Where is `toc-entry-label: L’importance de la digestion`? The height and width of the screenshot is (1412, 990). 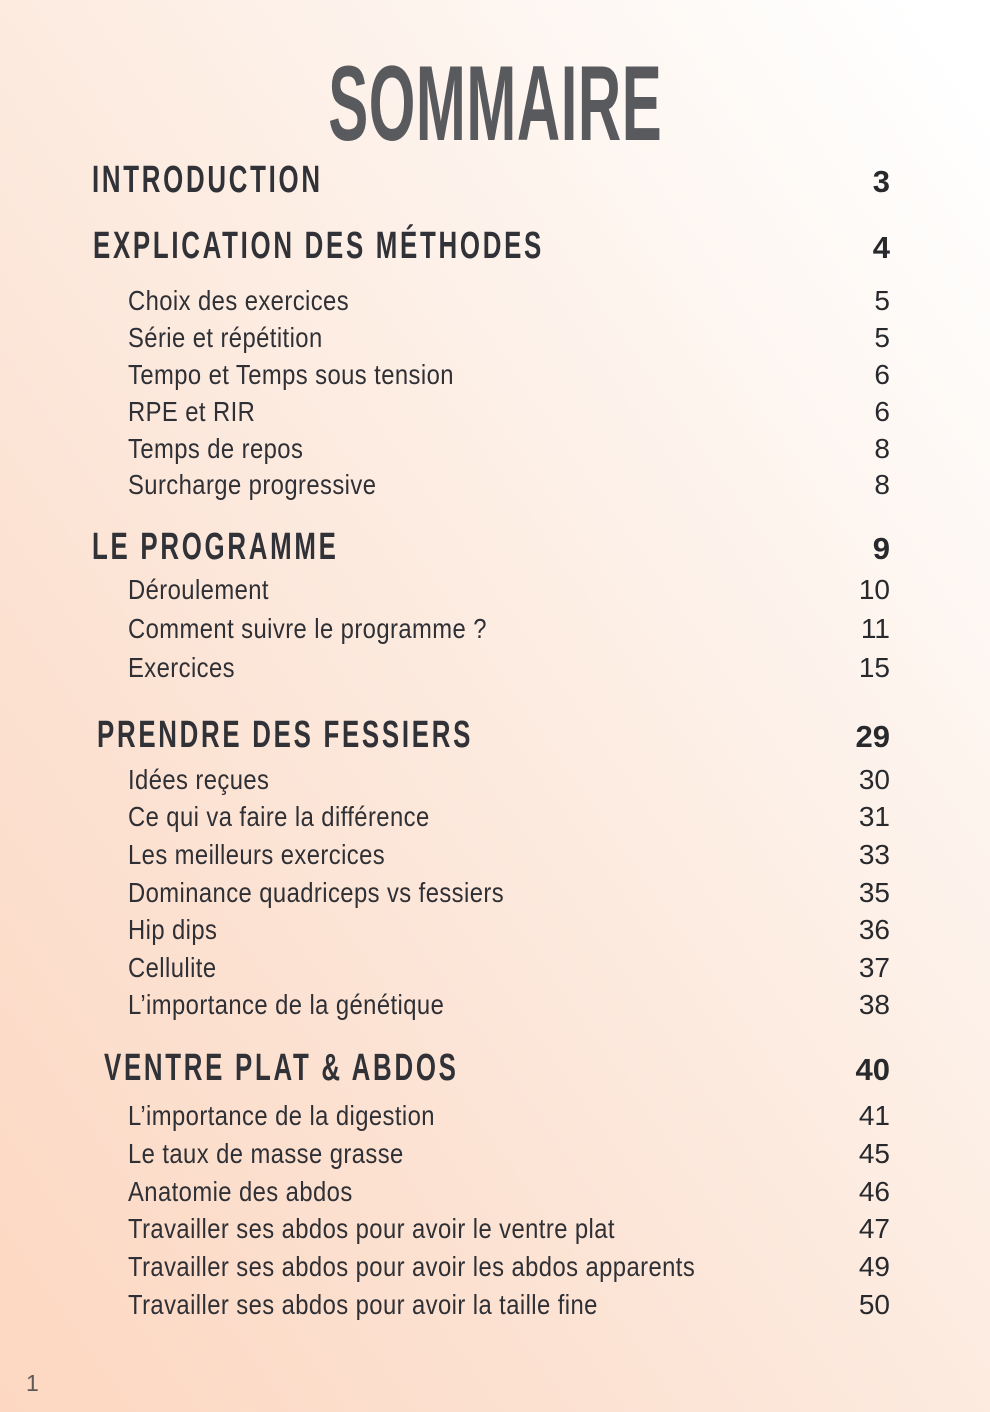
toc-entry-label: L’importance de la digestion is located at coordinates (281, 1115).